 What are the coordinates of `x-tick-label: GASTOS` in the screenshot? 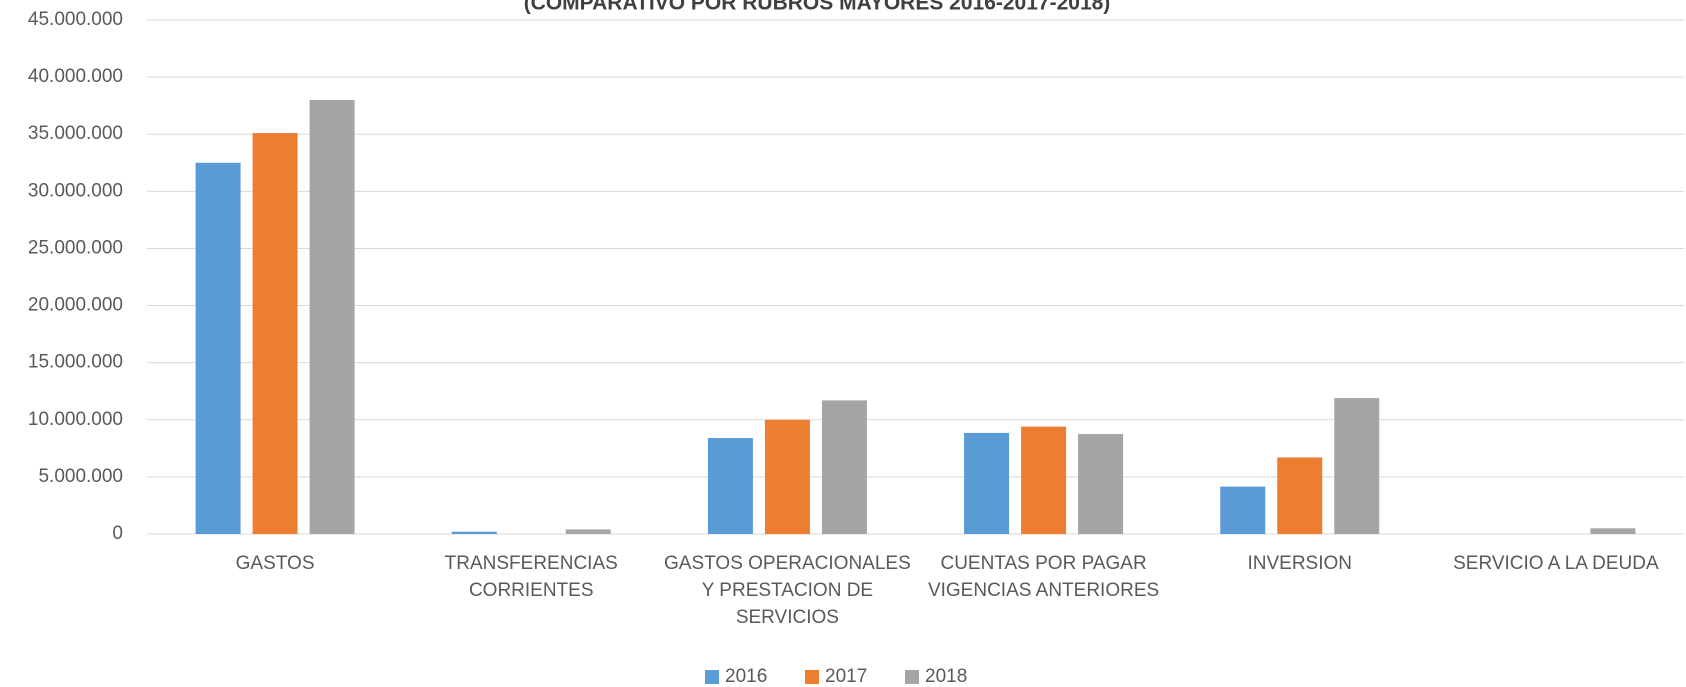 It's located at (275, 563).